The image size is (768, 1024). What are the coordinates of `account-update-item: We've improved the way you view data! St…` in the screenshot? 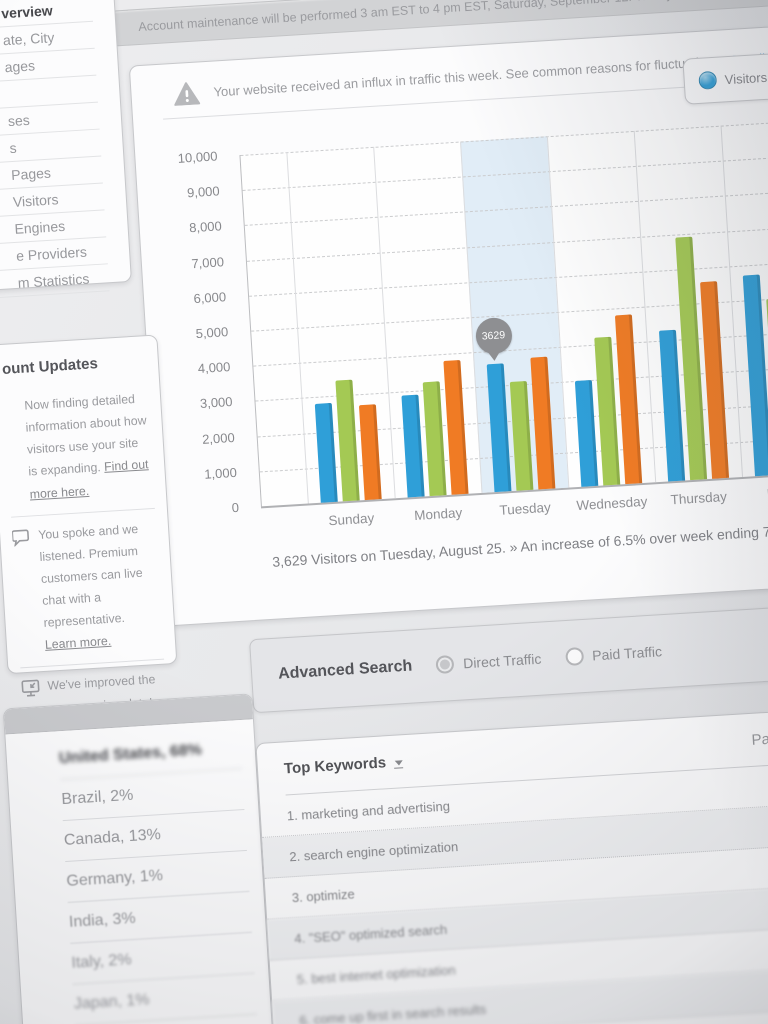 It's located at (97, 750).